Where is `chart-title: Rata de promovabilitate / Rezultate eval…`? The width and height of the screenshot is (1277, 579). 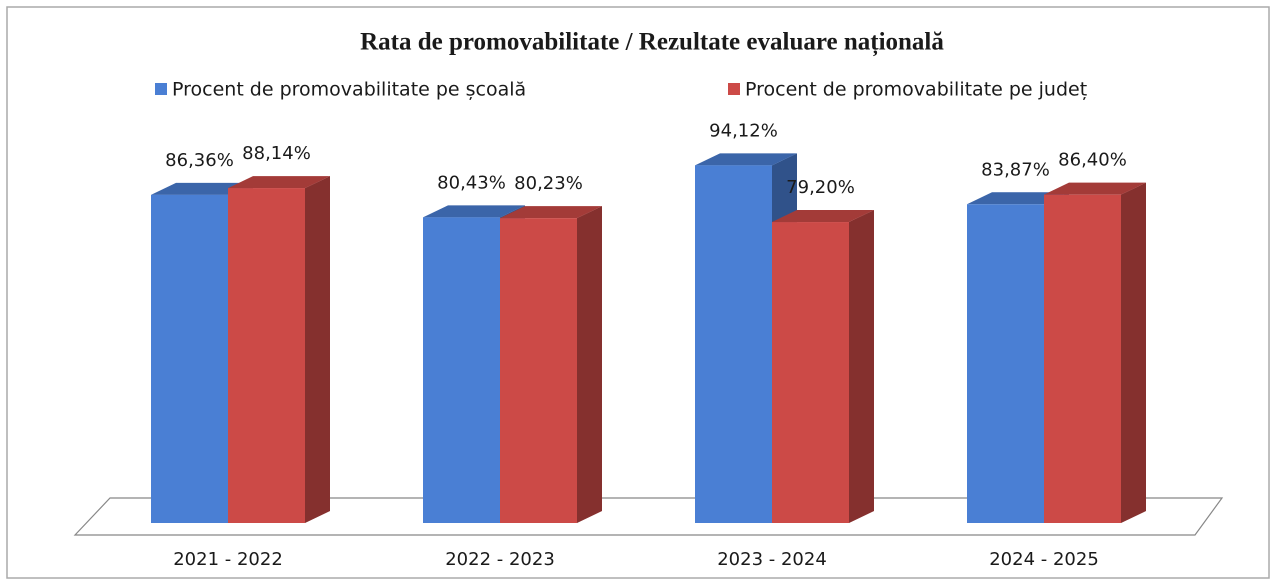
chart-title: Rata de promovabilitate / Rezultate eval… is located at coordinates (652, 43).